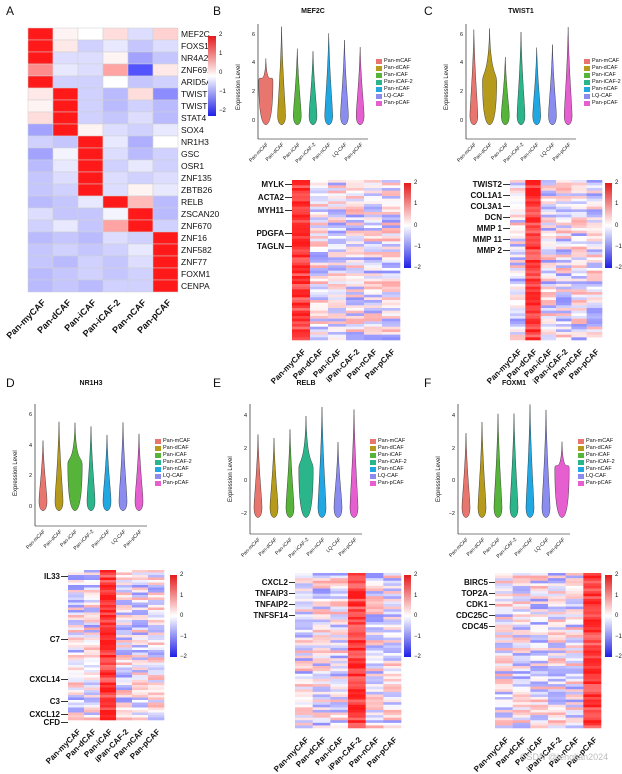 The height and width of the screenshot is (774, 622). What do you see at coordinates (54, 701) in the screenshot?
I see `marker-gene-label: C3` at bounding box center [54, 701].